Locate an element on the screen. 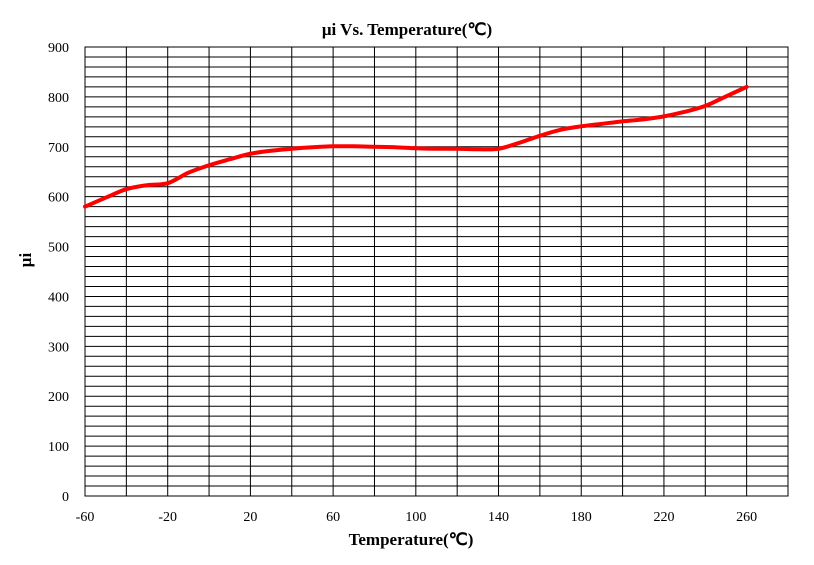 The height and width of the screenshot is (565, 814). y-tick-label: 300 is located at coordinates (58, 347).